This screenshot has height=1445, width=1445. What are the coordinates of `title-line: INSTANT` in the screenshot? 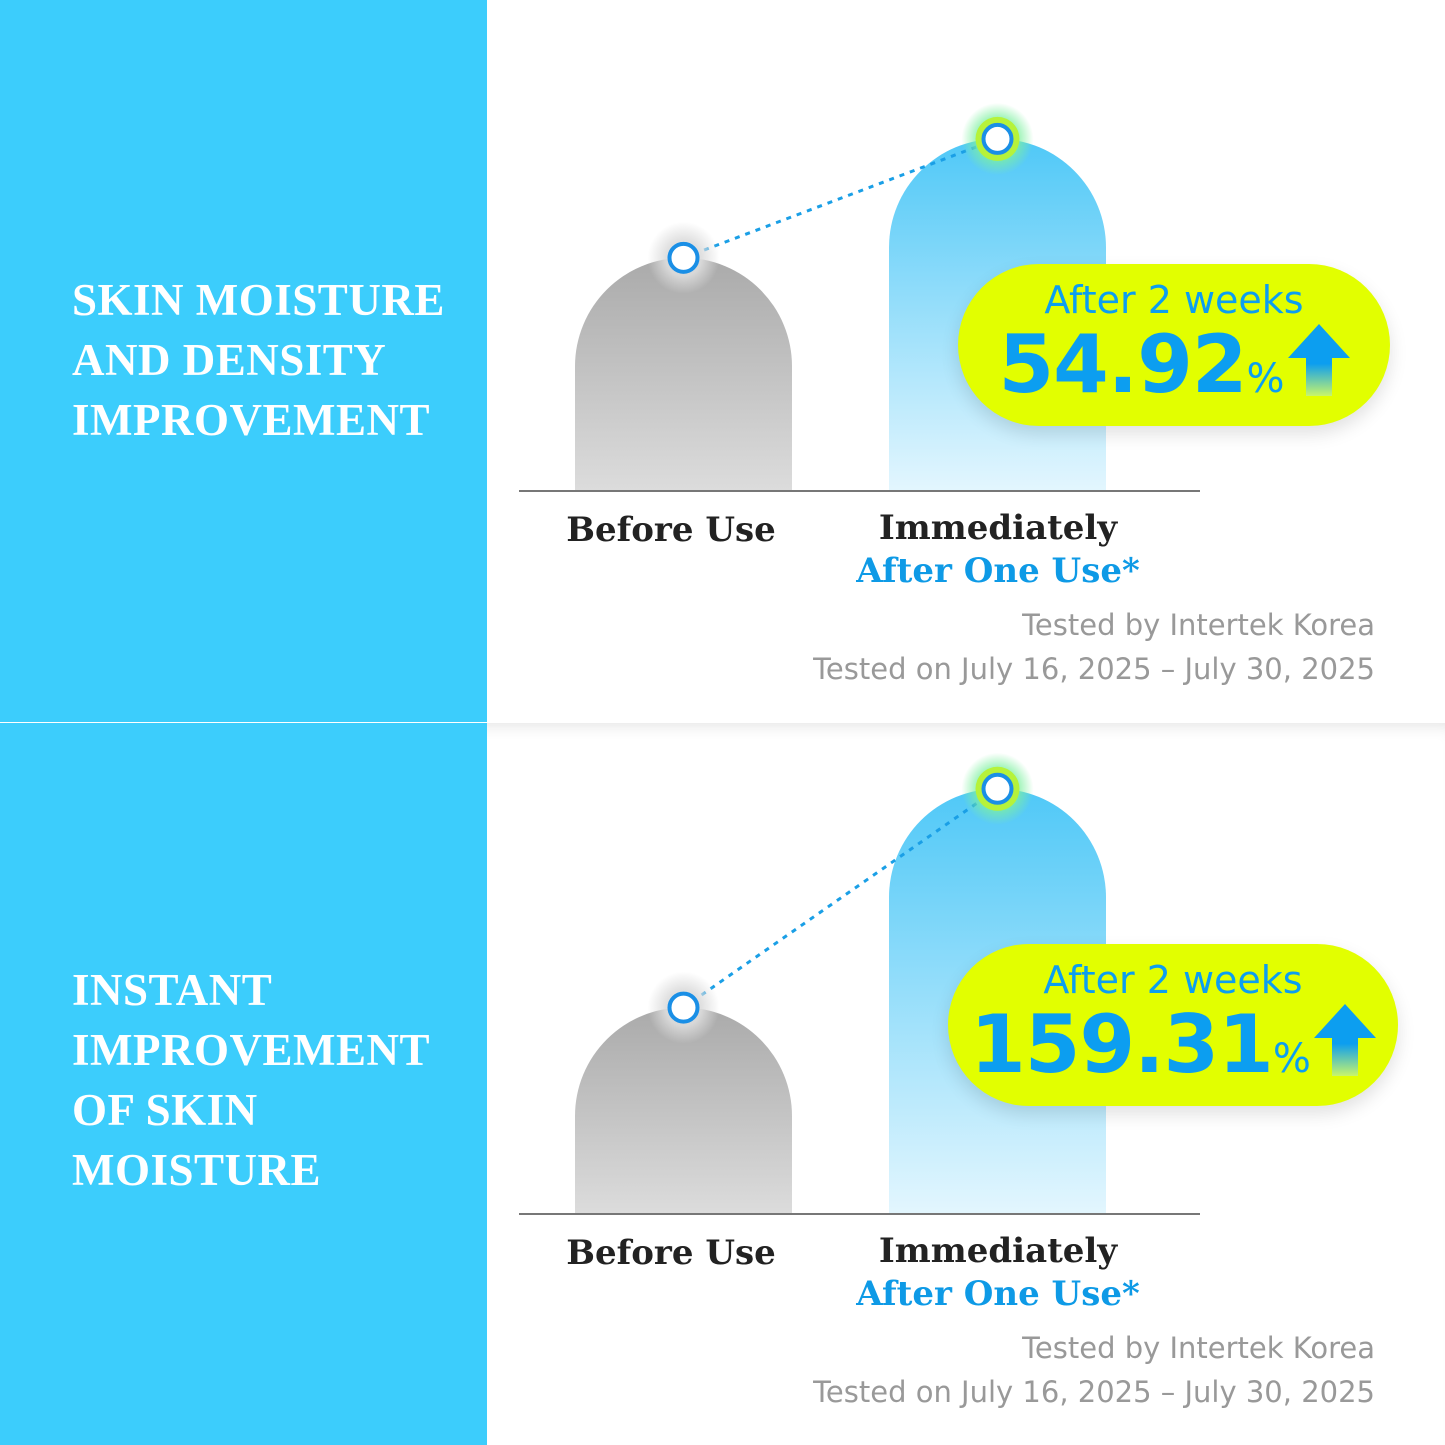 It's located at (172, 990).